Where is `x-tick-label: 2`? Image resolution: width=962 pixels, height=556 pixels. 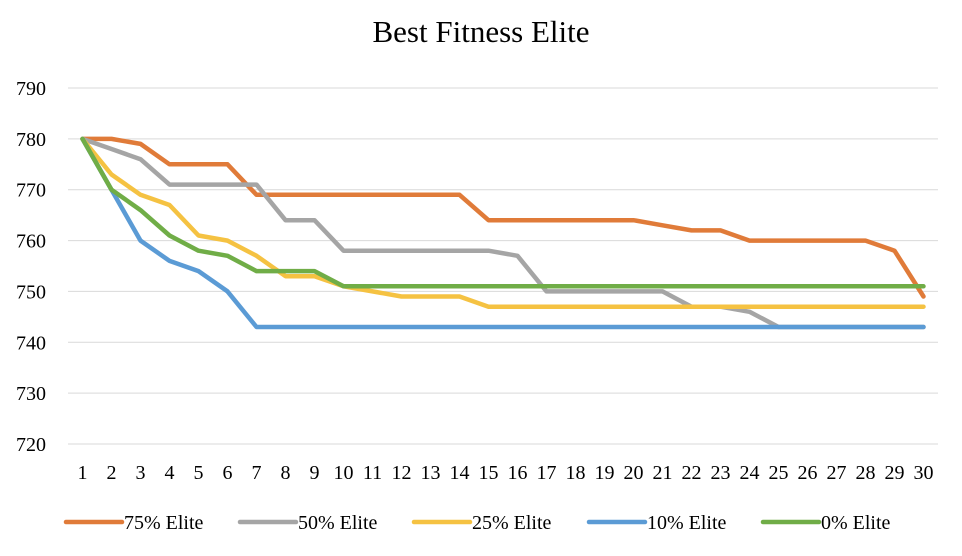
x-tick-label: 2 is located at coordinates (112, 473).